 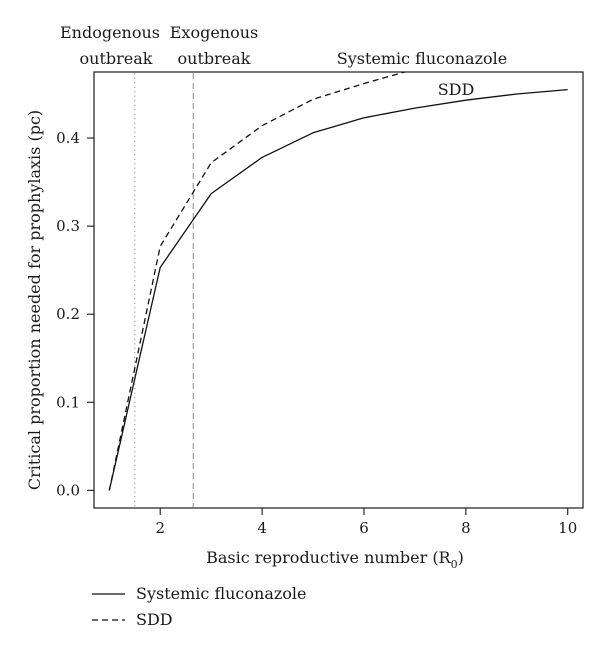 I want to click on annotation-endogenous-line2: outbreak, so click(x=116, y=58).